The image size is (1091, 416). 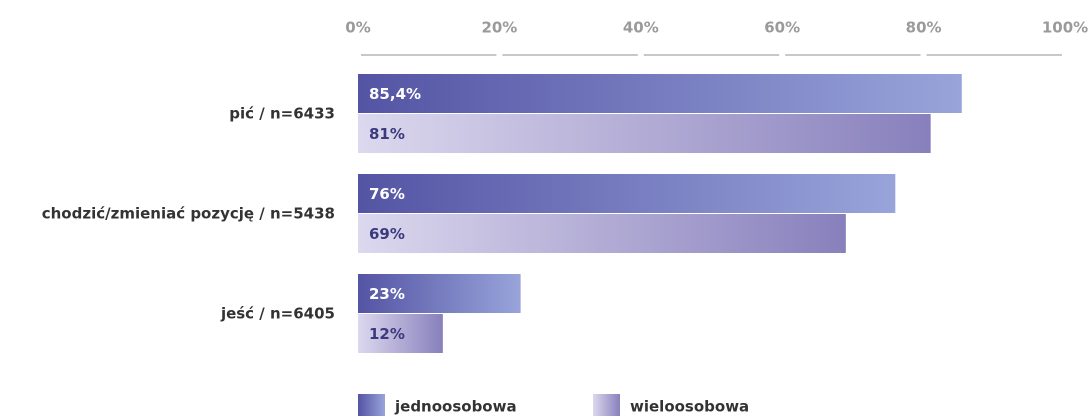 What do you see at coordinates (387, 134) in the screenshot?
I see `value-label: 81%` at bounding box center [387, 134].